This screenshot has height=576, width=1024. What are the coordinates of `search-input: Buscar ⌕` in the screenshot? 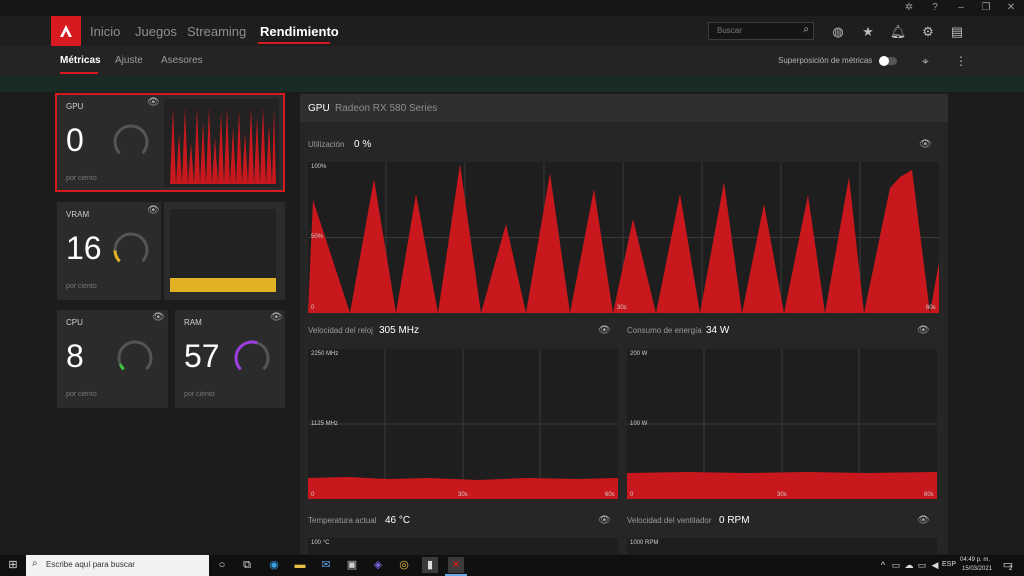 It's located at (761, 31).